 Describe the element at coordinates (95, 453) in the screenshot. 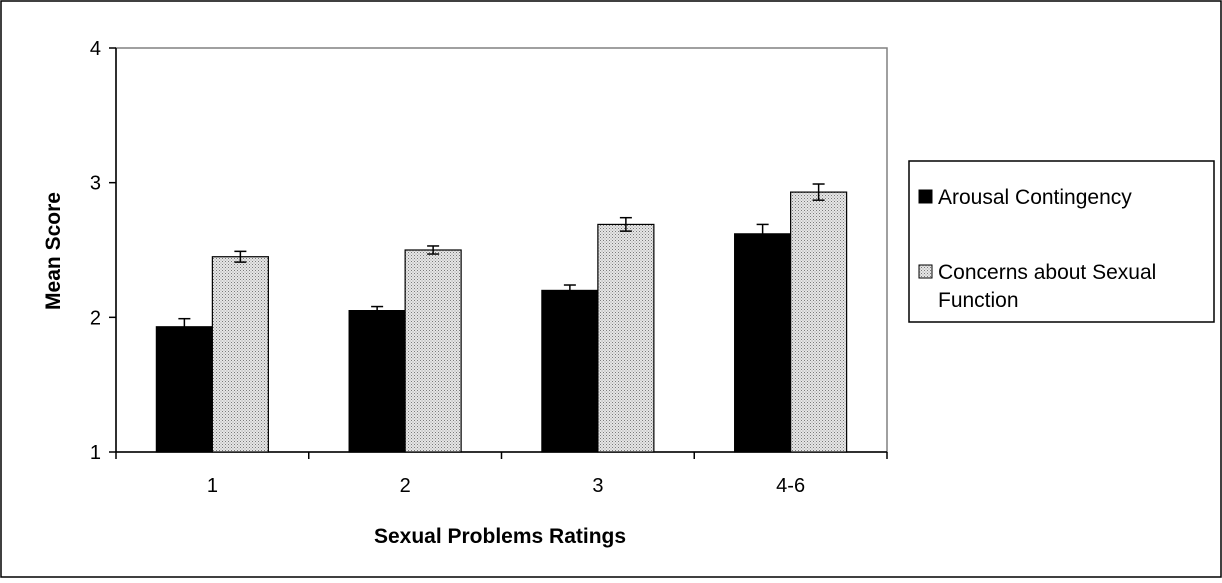

I see `y-tick-label: 1` at that location.